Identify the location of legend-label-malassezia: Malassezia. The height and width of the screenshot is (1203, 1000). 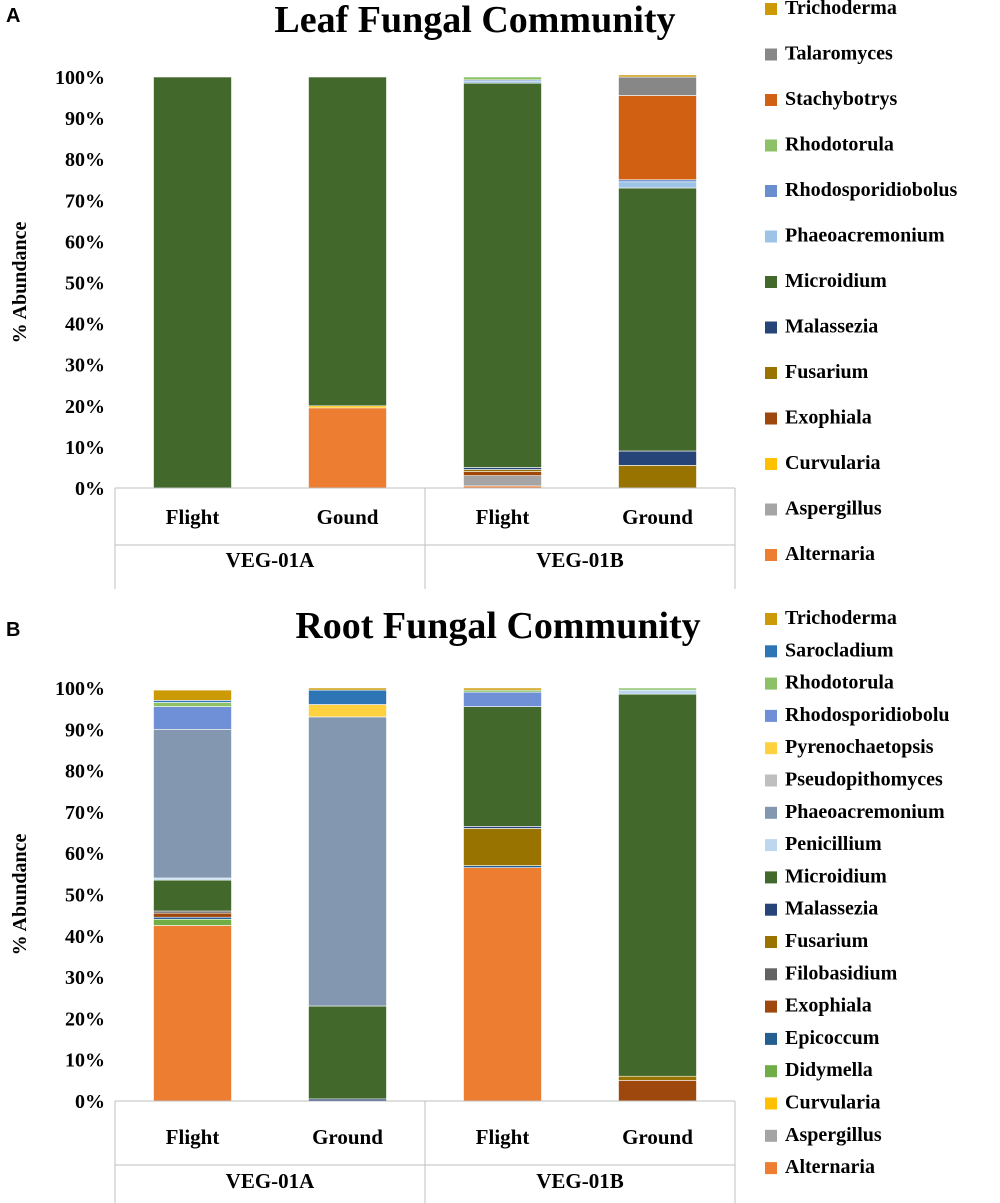
(831, 327).